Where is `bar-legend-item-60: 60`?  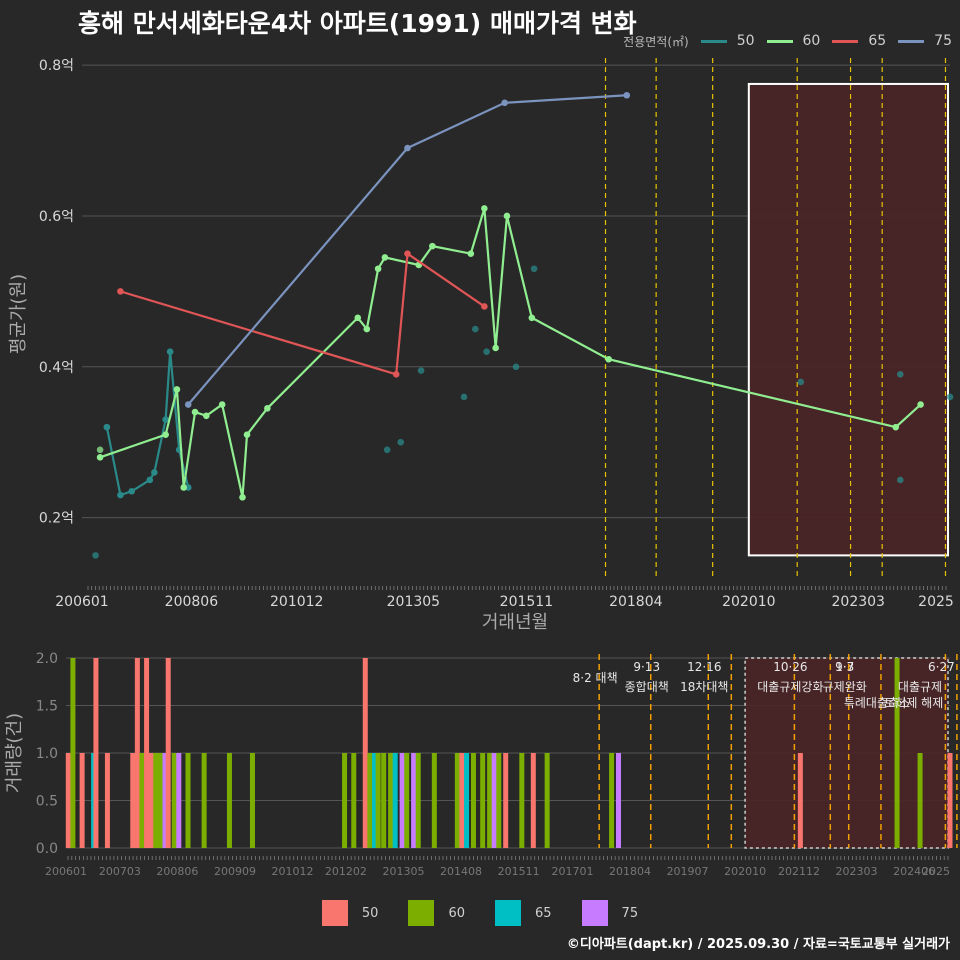 bar-legend-item-60: 60 is located at coordinates (436, 913).